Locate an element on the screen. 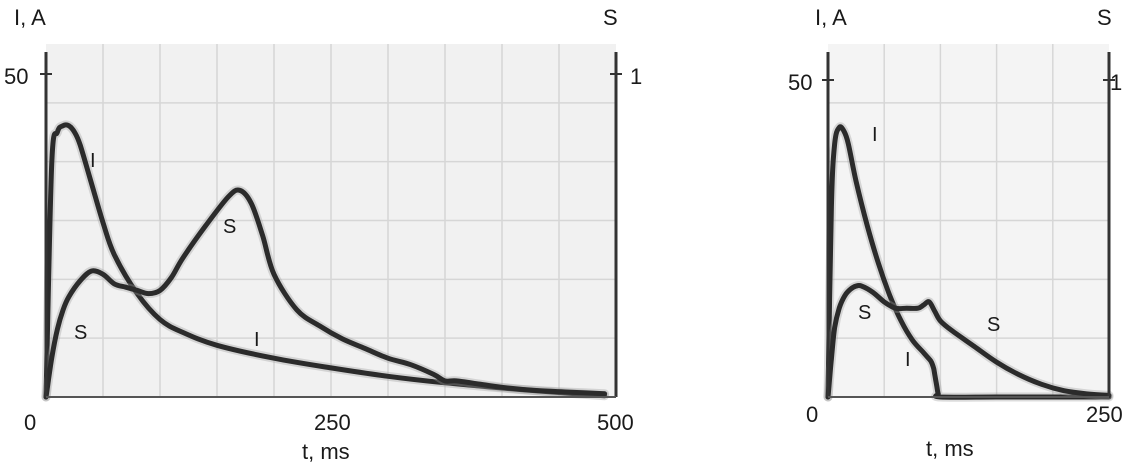 The width and height of the screenshot is (1131, 469). series-line-S is located at coordinates (968, 341).